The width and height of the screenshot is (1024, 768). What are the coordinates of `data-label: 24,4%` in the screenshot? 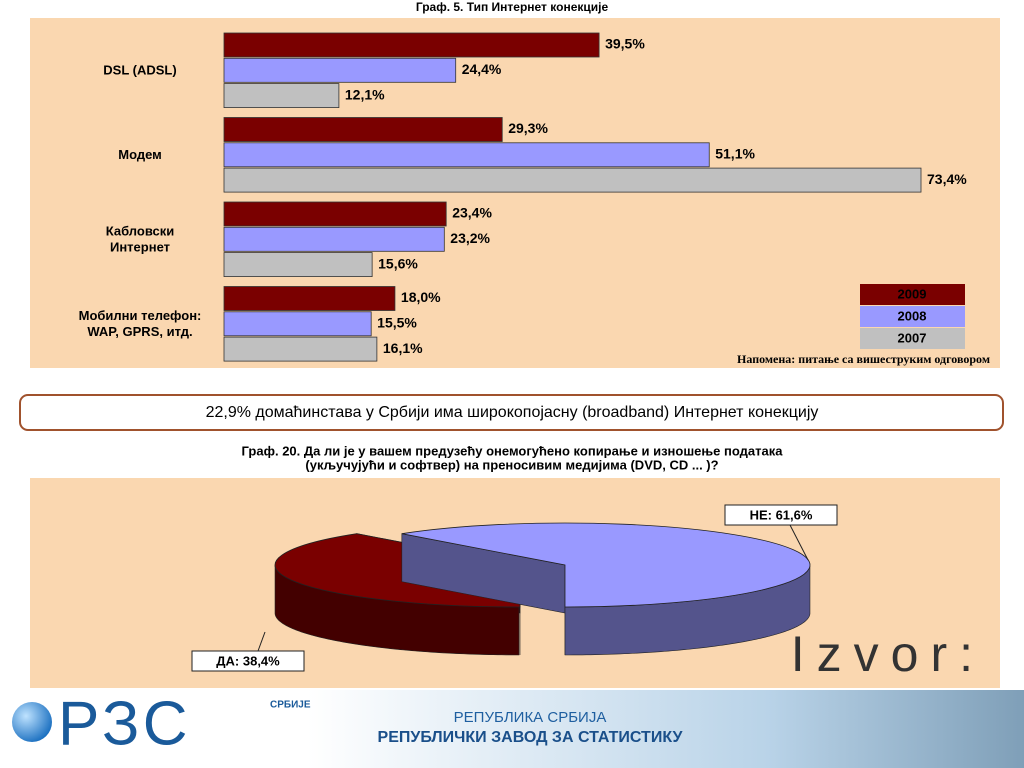 It's located at (482, 69).